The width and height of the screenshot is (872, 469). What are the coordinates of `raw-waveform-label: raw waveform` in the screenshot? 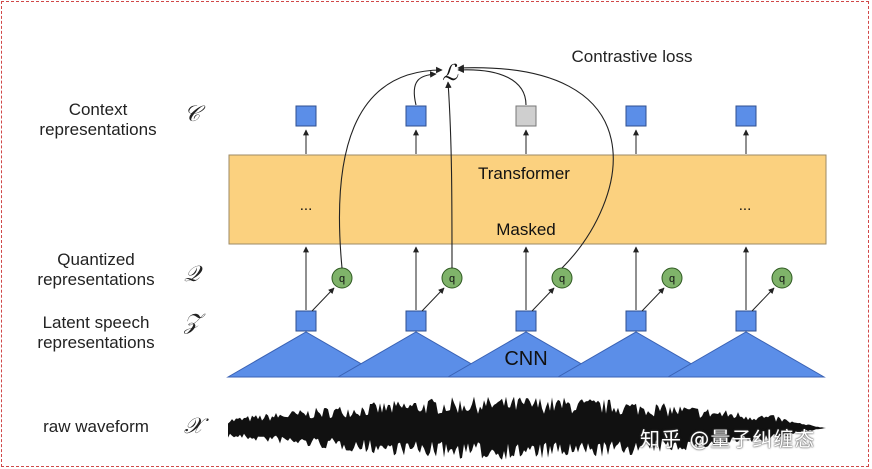 It's located at (96, 426).